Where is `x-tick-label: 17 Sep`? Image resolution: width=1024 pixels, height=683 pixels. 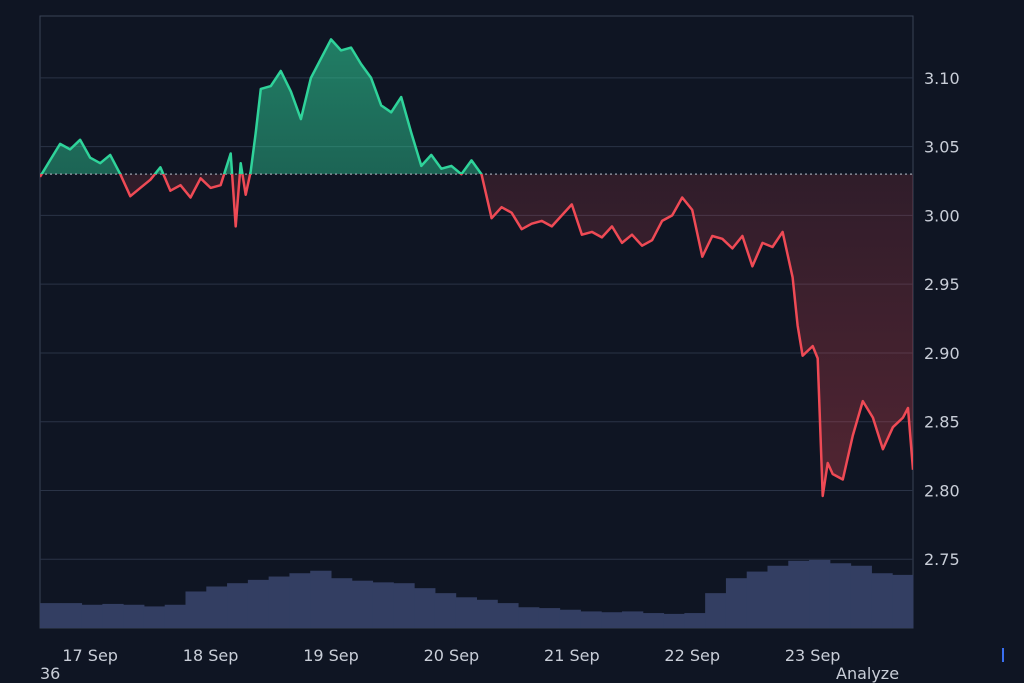 x-tick-label: 17 Sep is located at coordinates (90, 655).